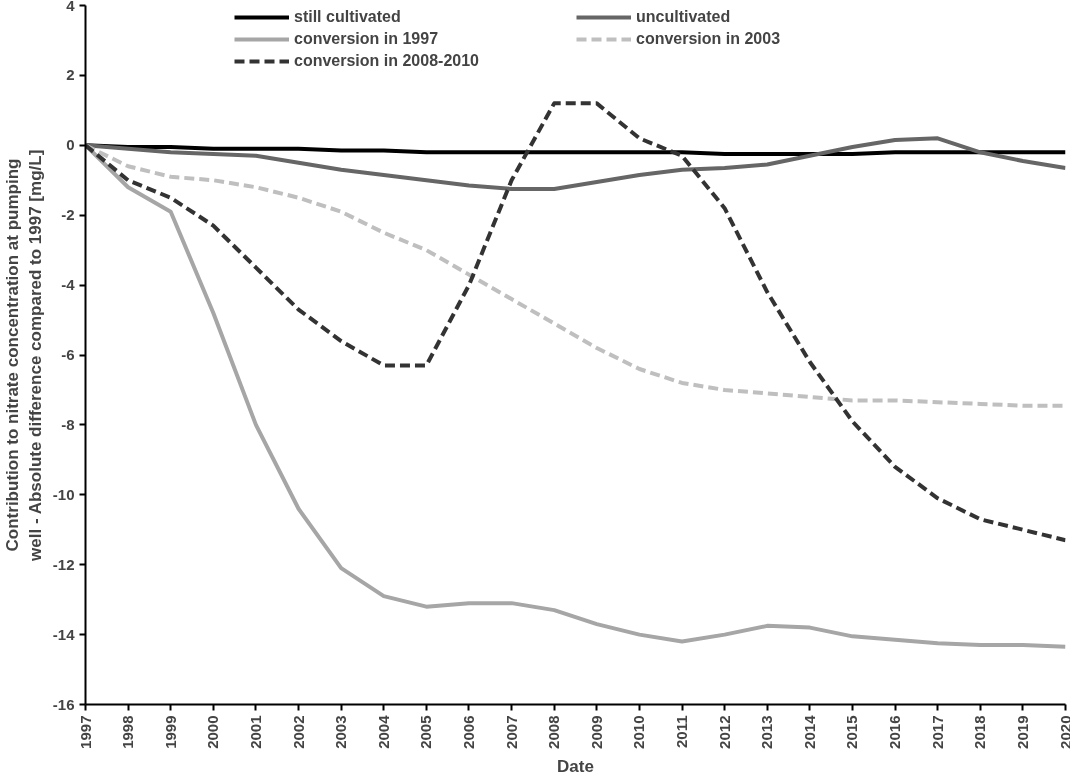 This screenshot has width=1074, height=782. Describe the element at coordinates (255, 732) in the screenshot. I see `x-tick-label: 2001` at that location.